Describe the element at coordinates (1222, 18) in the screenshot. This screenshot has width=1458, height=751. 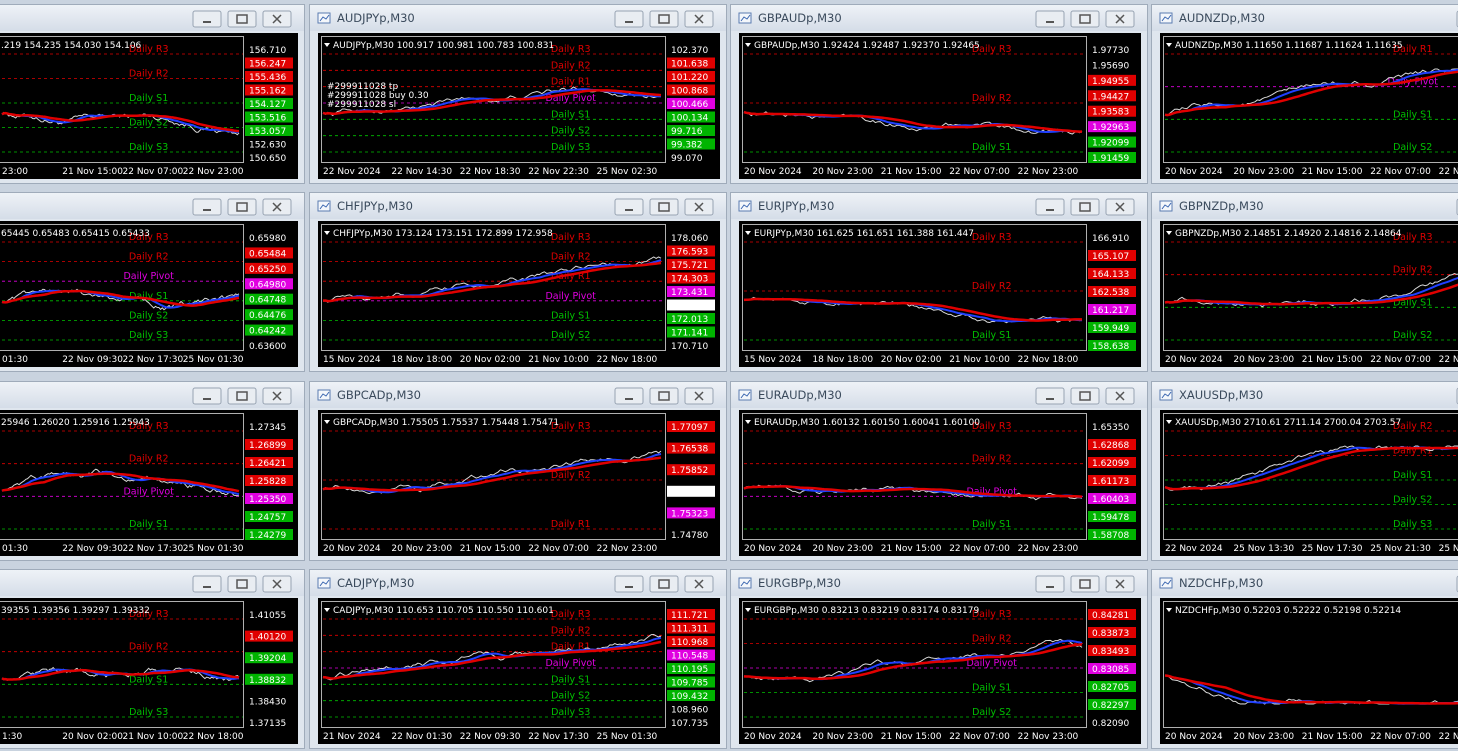
I see `window-title: AUDNZDp,M30` at that location.